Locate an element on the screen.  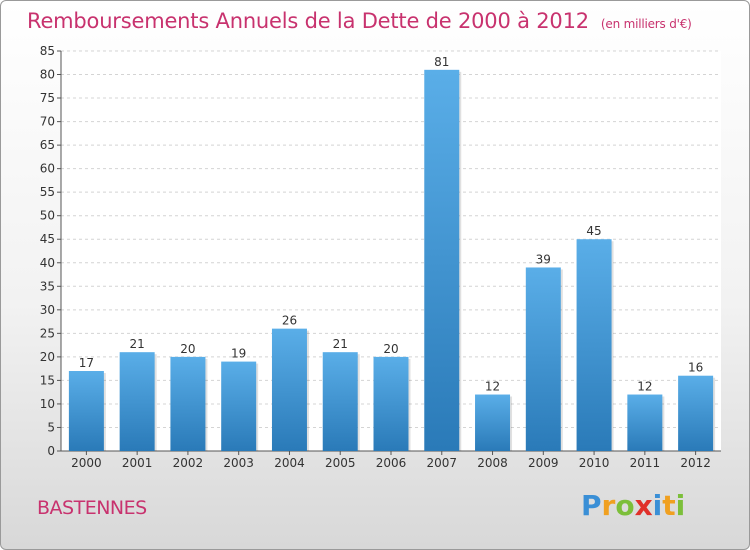
y-tick-label: 20 is located at coordinates (47, 357).